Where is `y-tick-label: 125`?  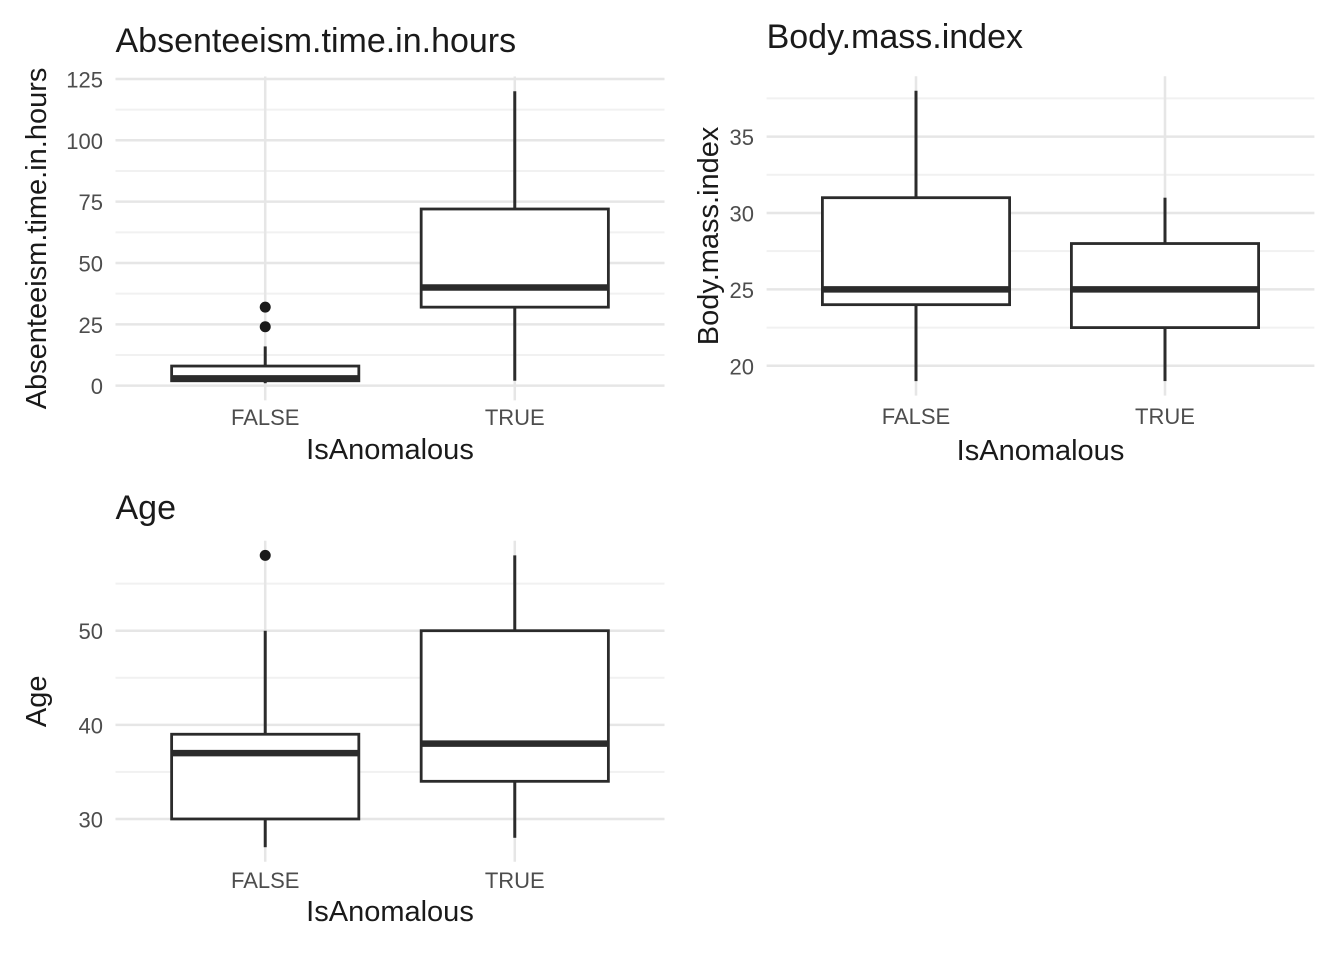
y-tick-label: 125 is located at coordinates (84, 79).